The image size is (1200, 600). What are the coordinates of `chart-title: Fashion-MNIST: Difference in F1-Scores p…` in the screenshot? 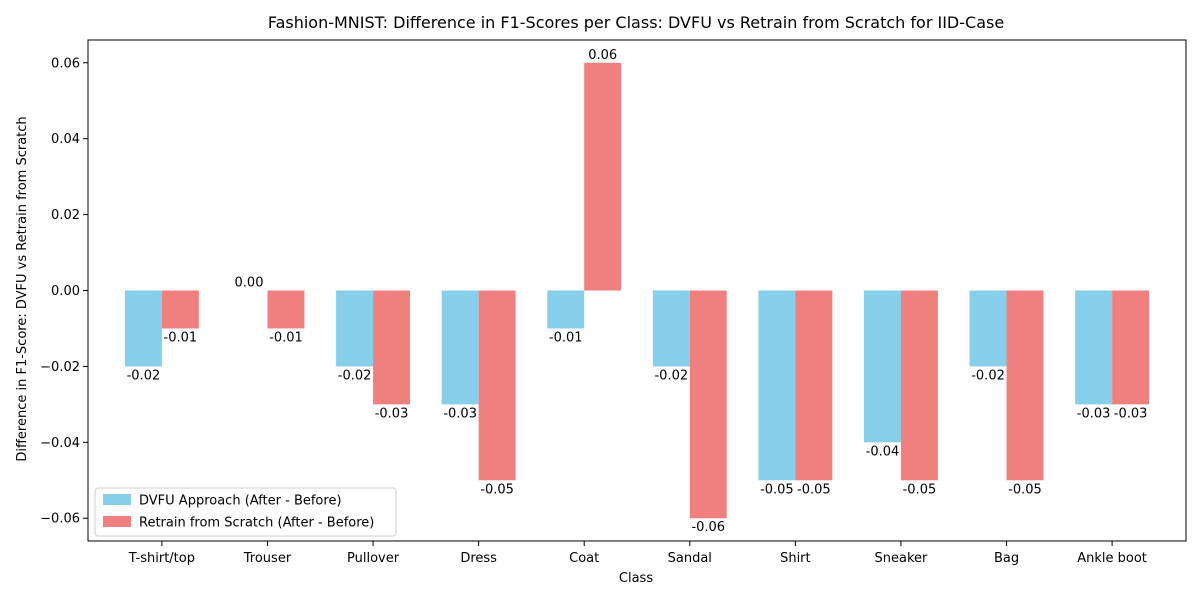 It's located at (636, 22).